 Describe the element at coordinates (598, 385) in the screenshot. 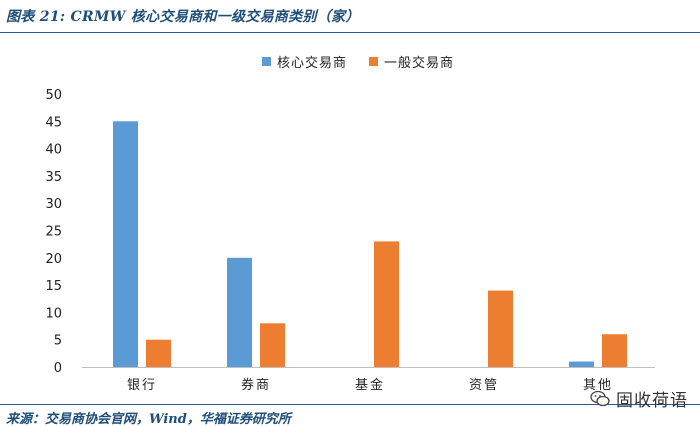

I see `x-category-label: 其他` at that location.